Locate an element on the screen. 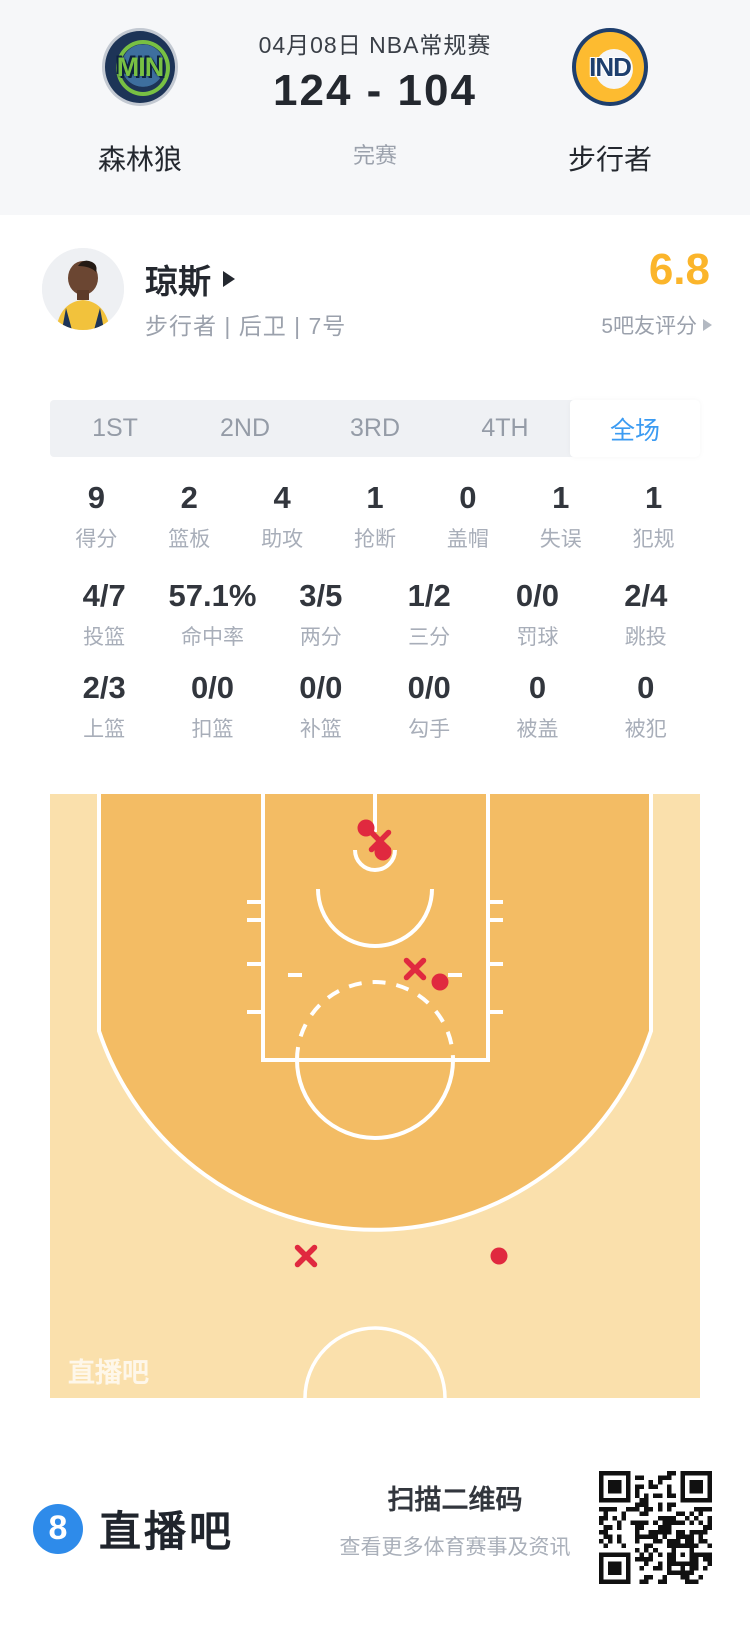 Image resolution: width=750 pixels, height=1629 pixels. player-name-row: 琼斯 is located at coordinates (190, 279).